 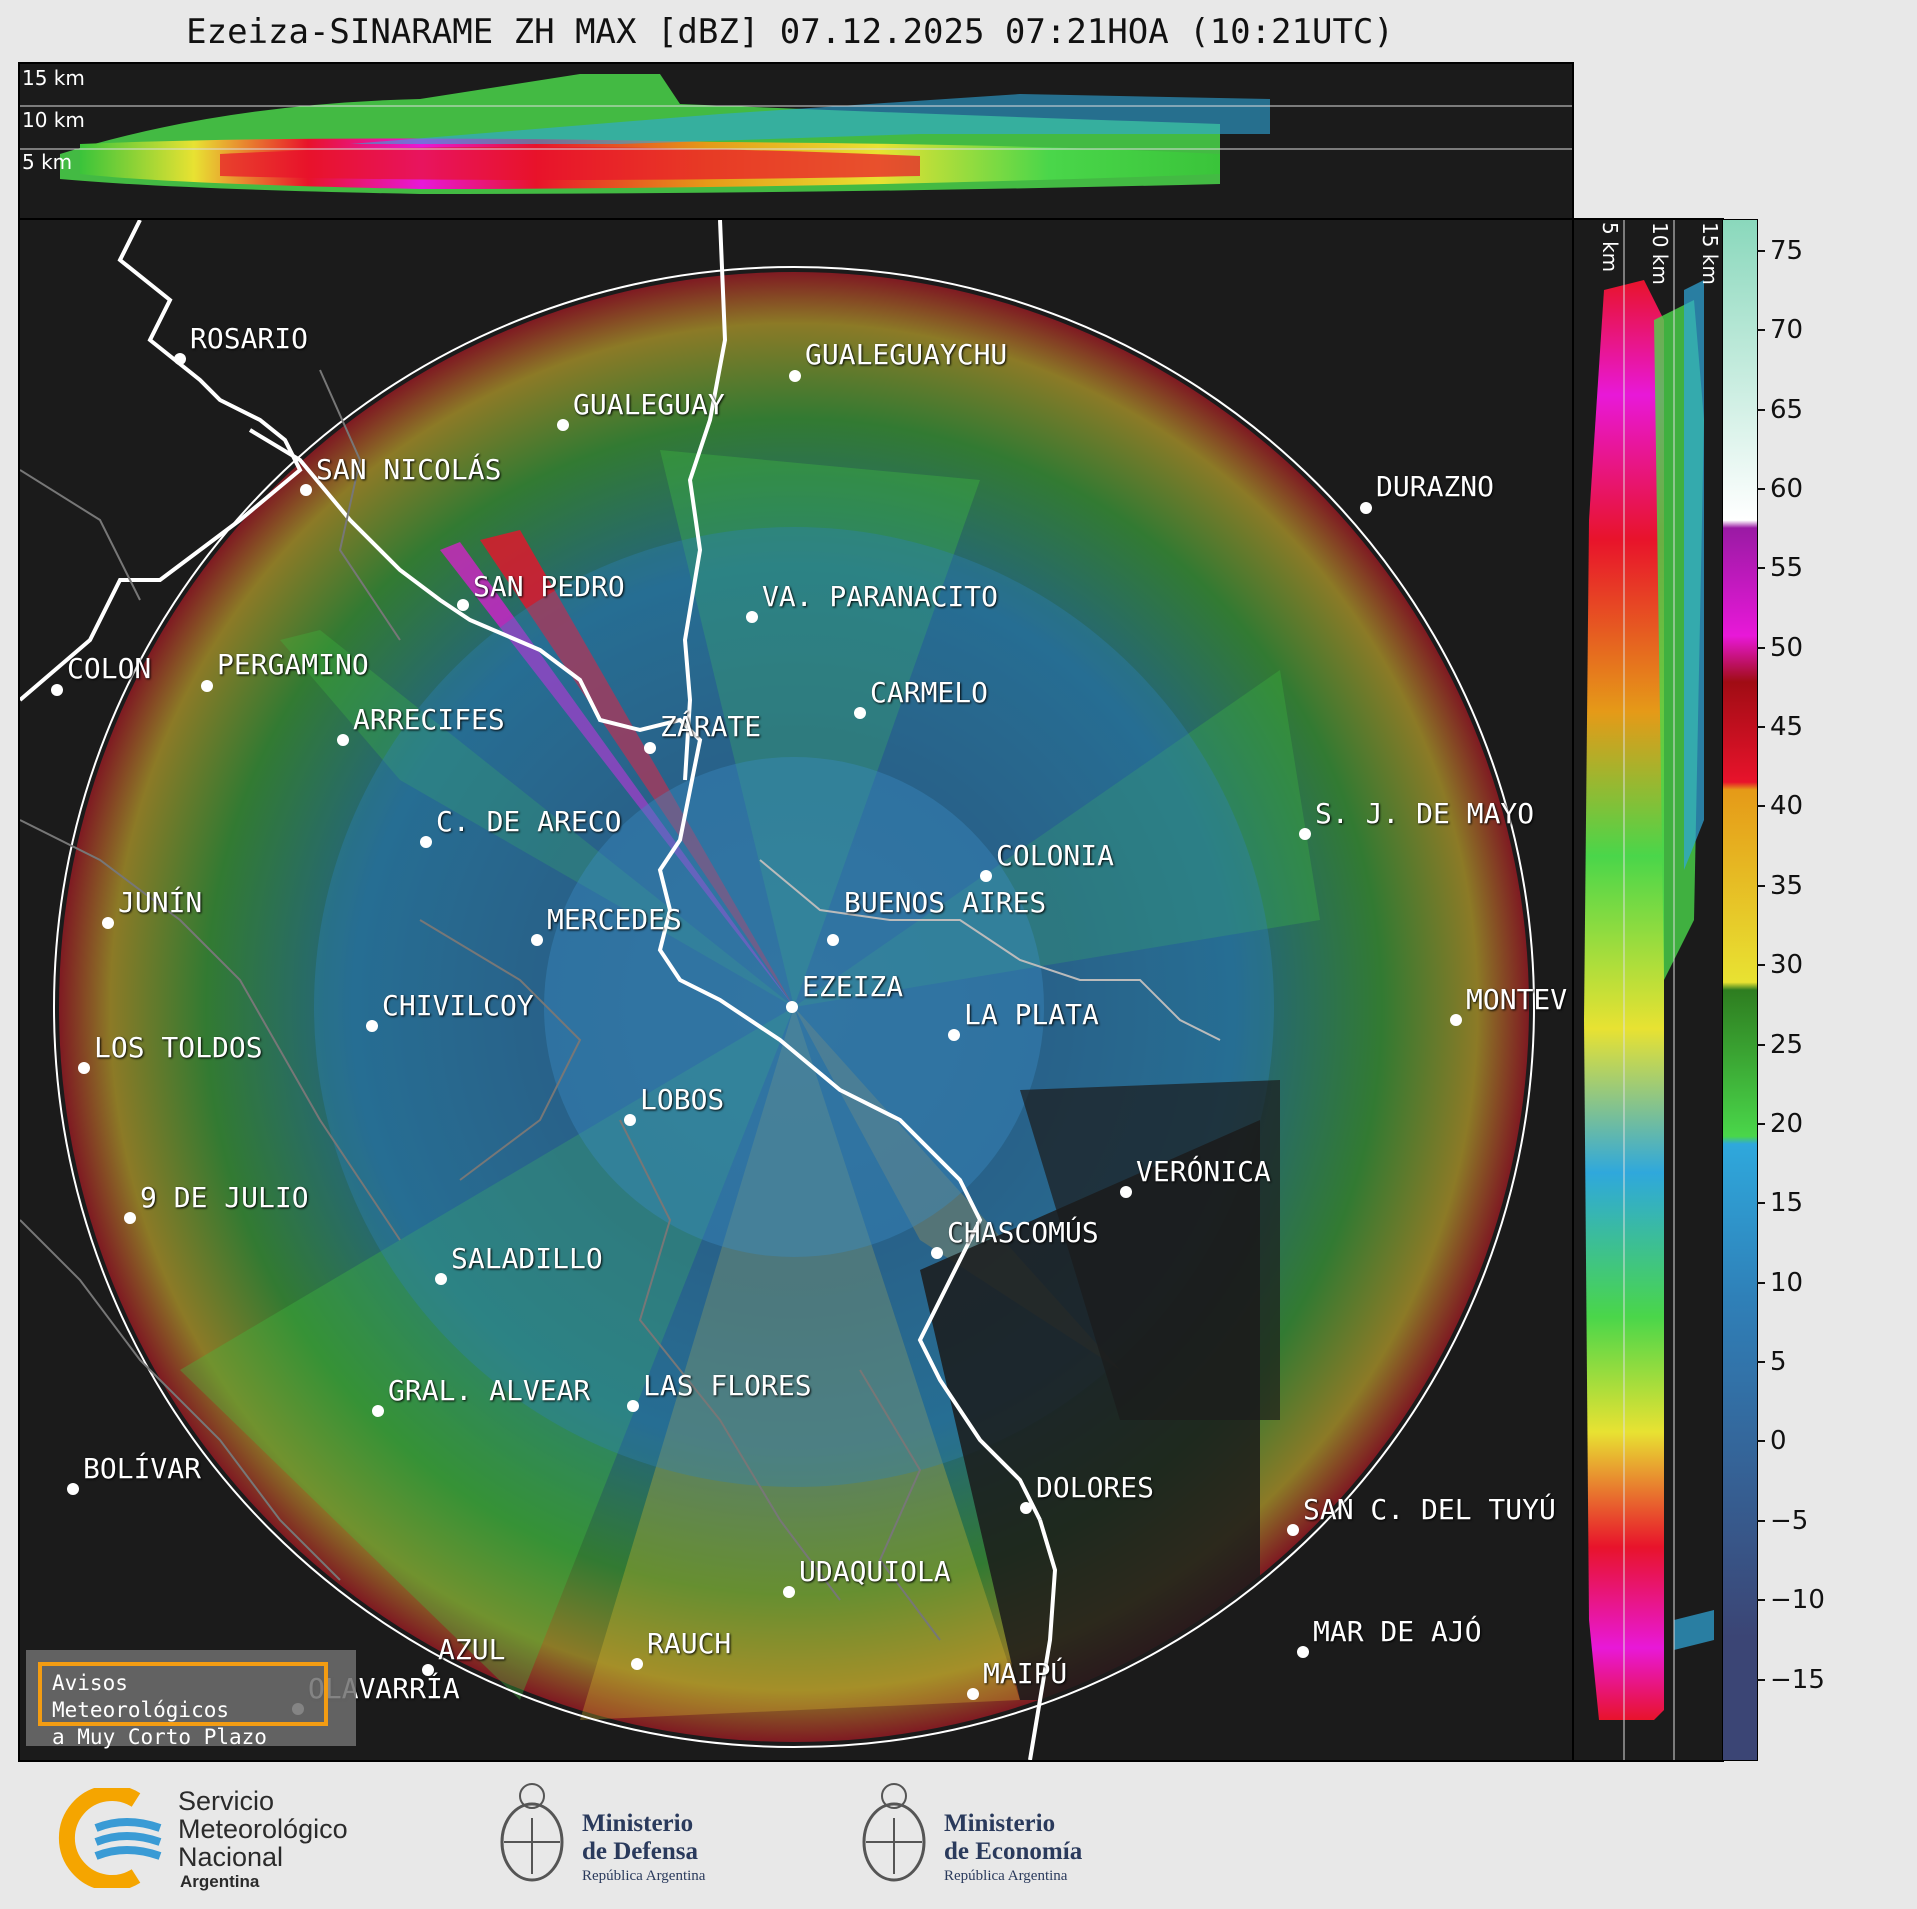 What do you see at coordinates (638, 1823) in the screenshot?
I see `defensa-line1: Ministerio` at bounding box center [638, 1823].